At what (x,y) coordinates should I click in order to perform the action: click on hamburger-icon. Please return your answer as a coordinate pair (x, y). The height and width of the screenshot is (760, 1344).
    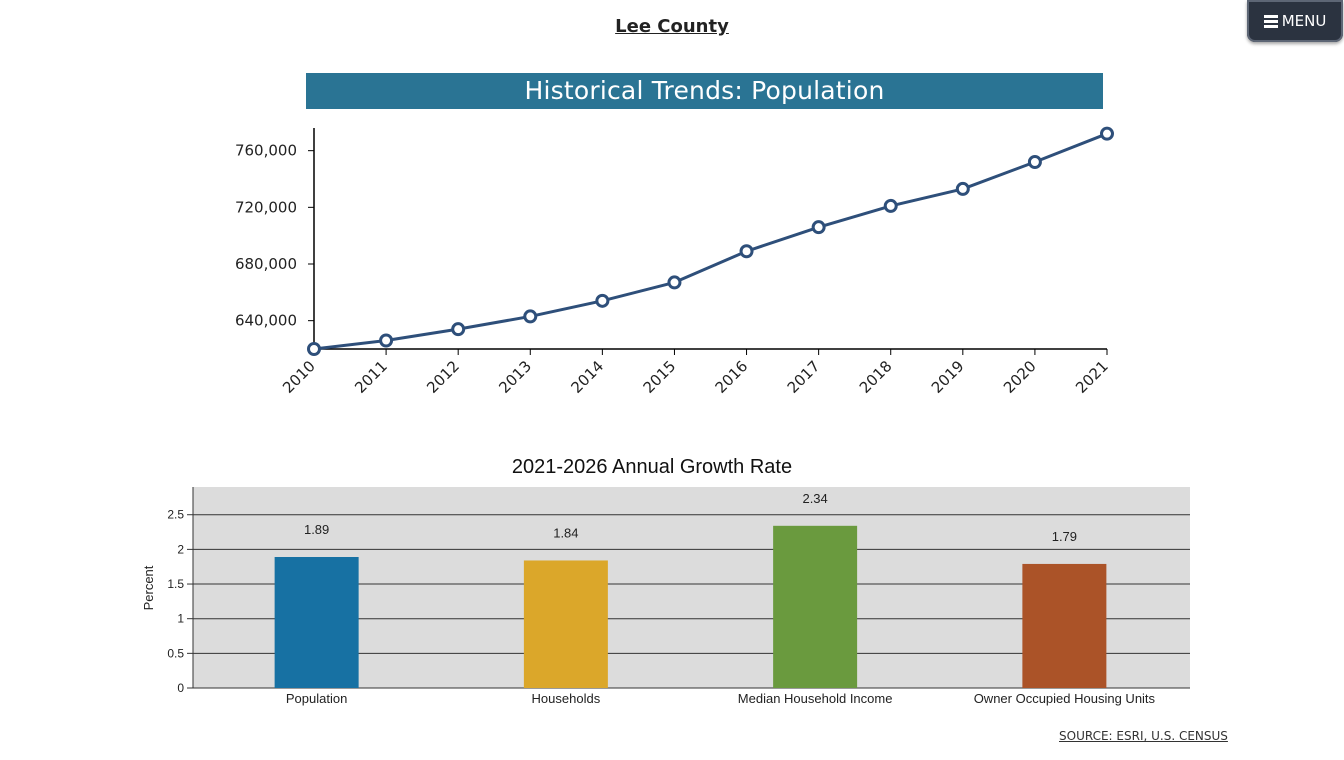
    Looking at the image, I should click on (1270, 21).